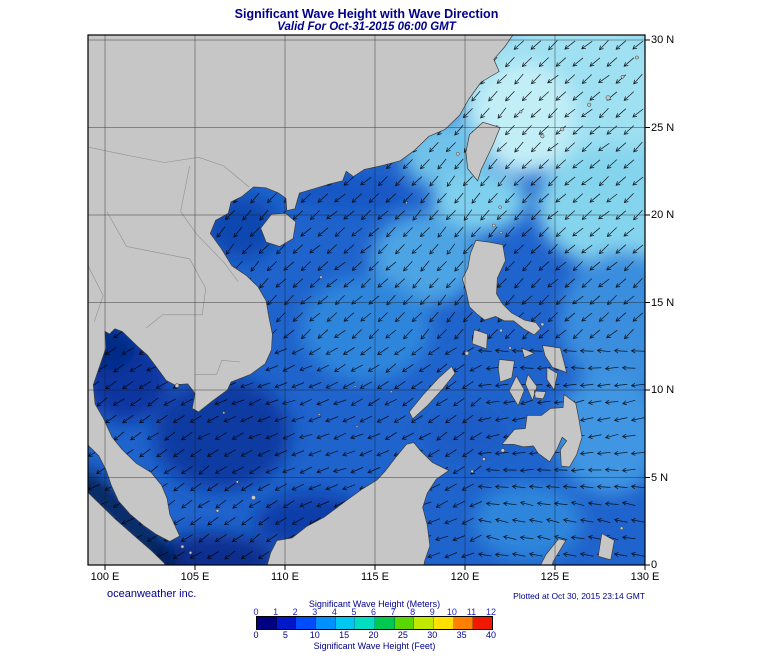  I want to click on legend-feet-title: Significant Wave Height (Feet), so click(374, 646).